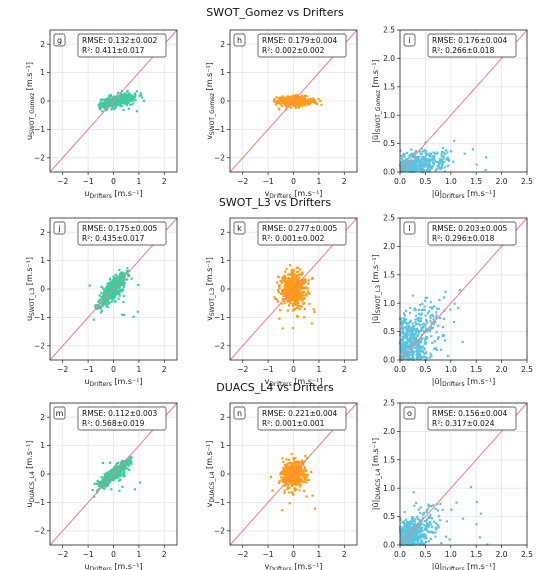 The width and height of the screenshot is (550, 570). What do you see at coordinates (30, 101) in the screenshot?
I see `y-axis-label: uSWOT_Gomez [m.s⁻¹]` at bounding box center [30, 101].